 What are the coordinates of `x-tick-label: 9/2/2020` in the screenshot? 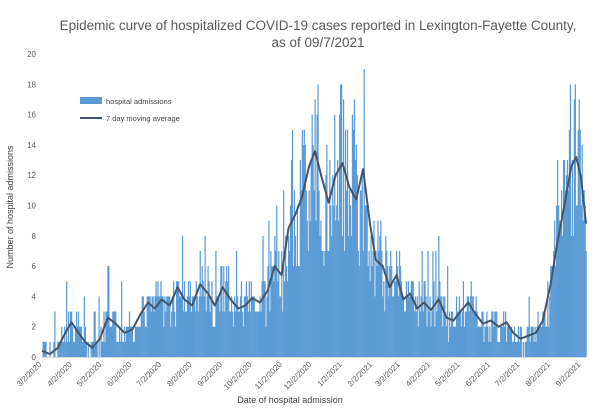 It's located at (210, 374).